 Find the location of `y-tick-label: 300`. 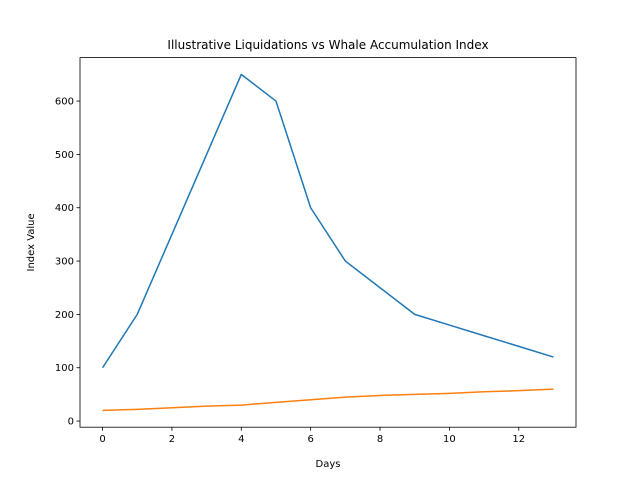

y-tick-label: 300 is located at coordinates (64, 262).